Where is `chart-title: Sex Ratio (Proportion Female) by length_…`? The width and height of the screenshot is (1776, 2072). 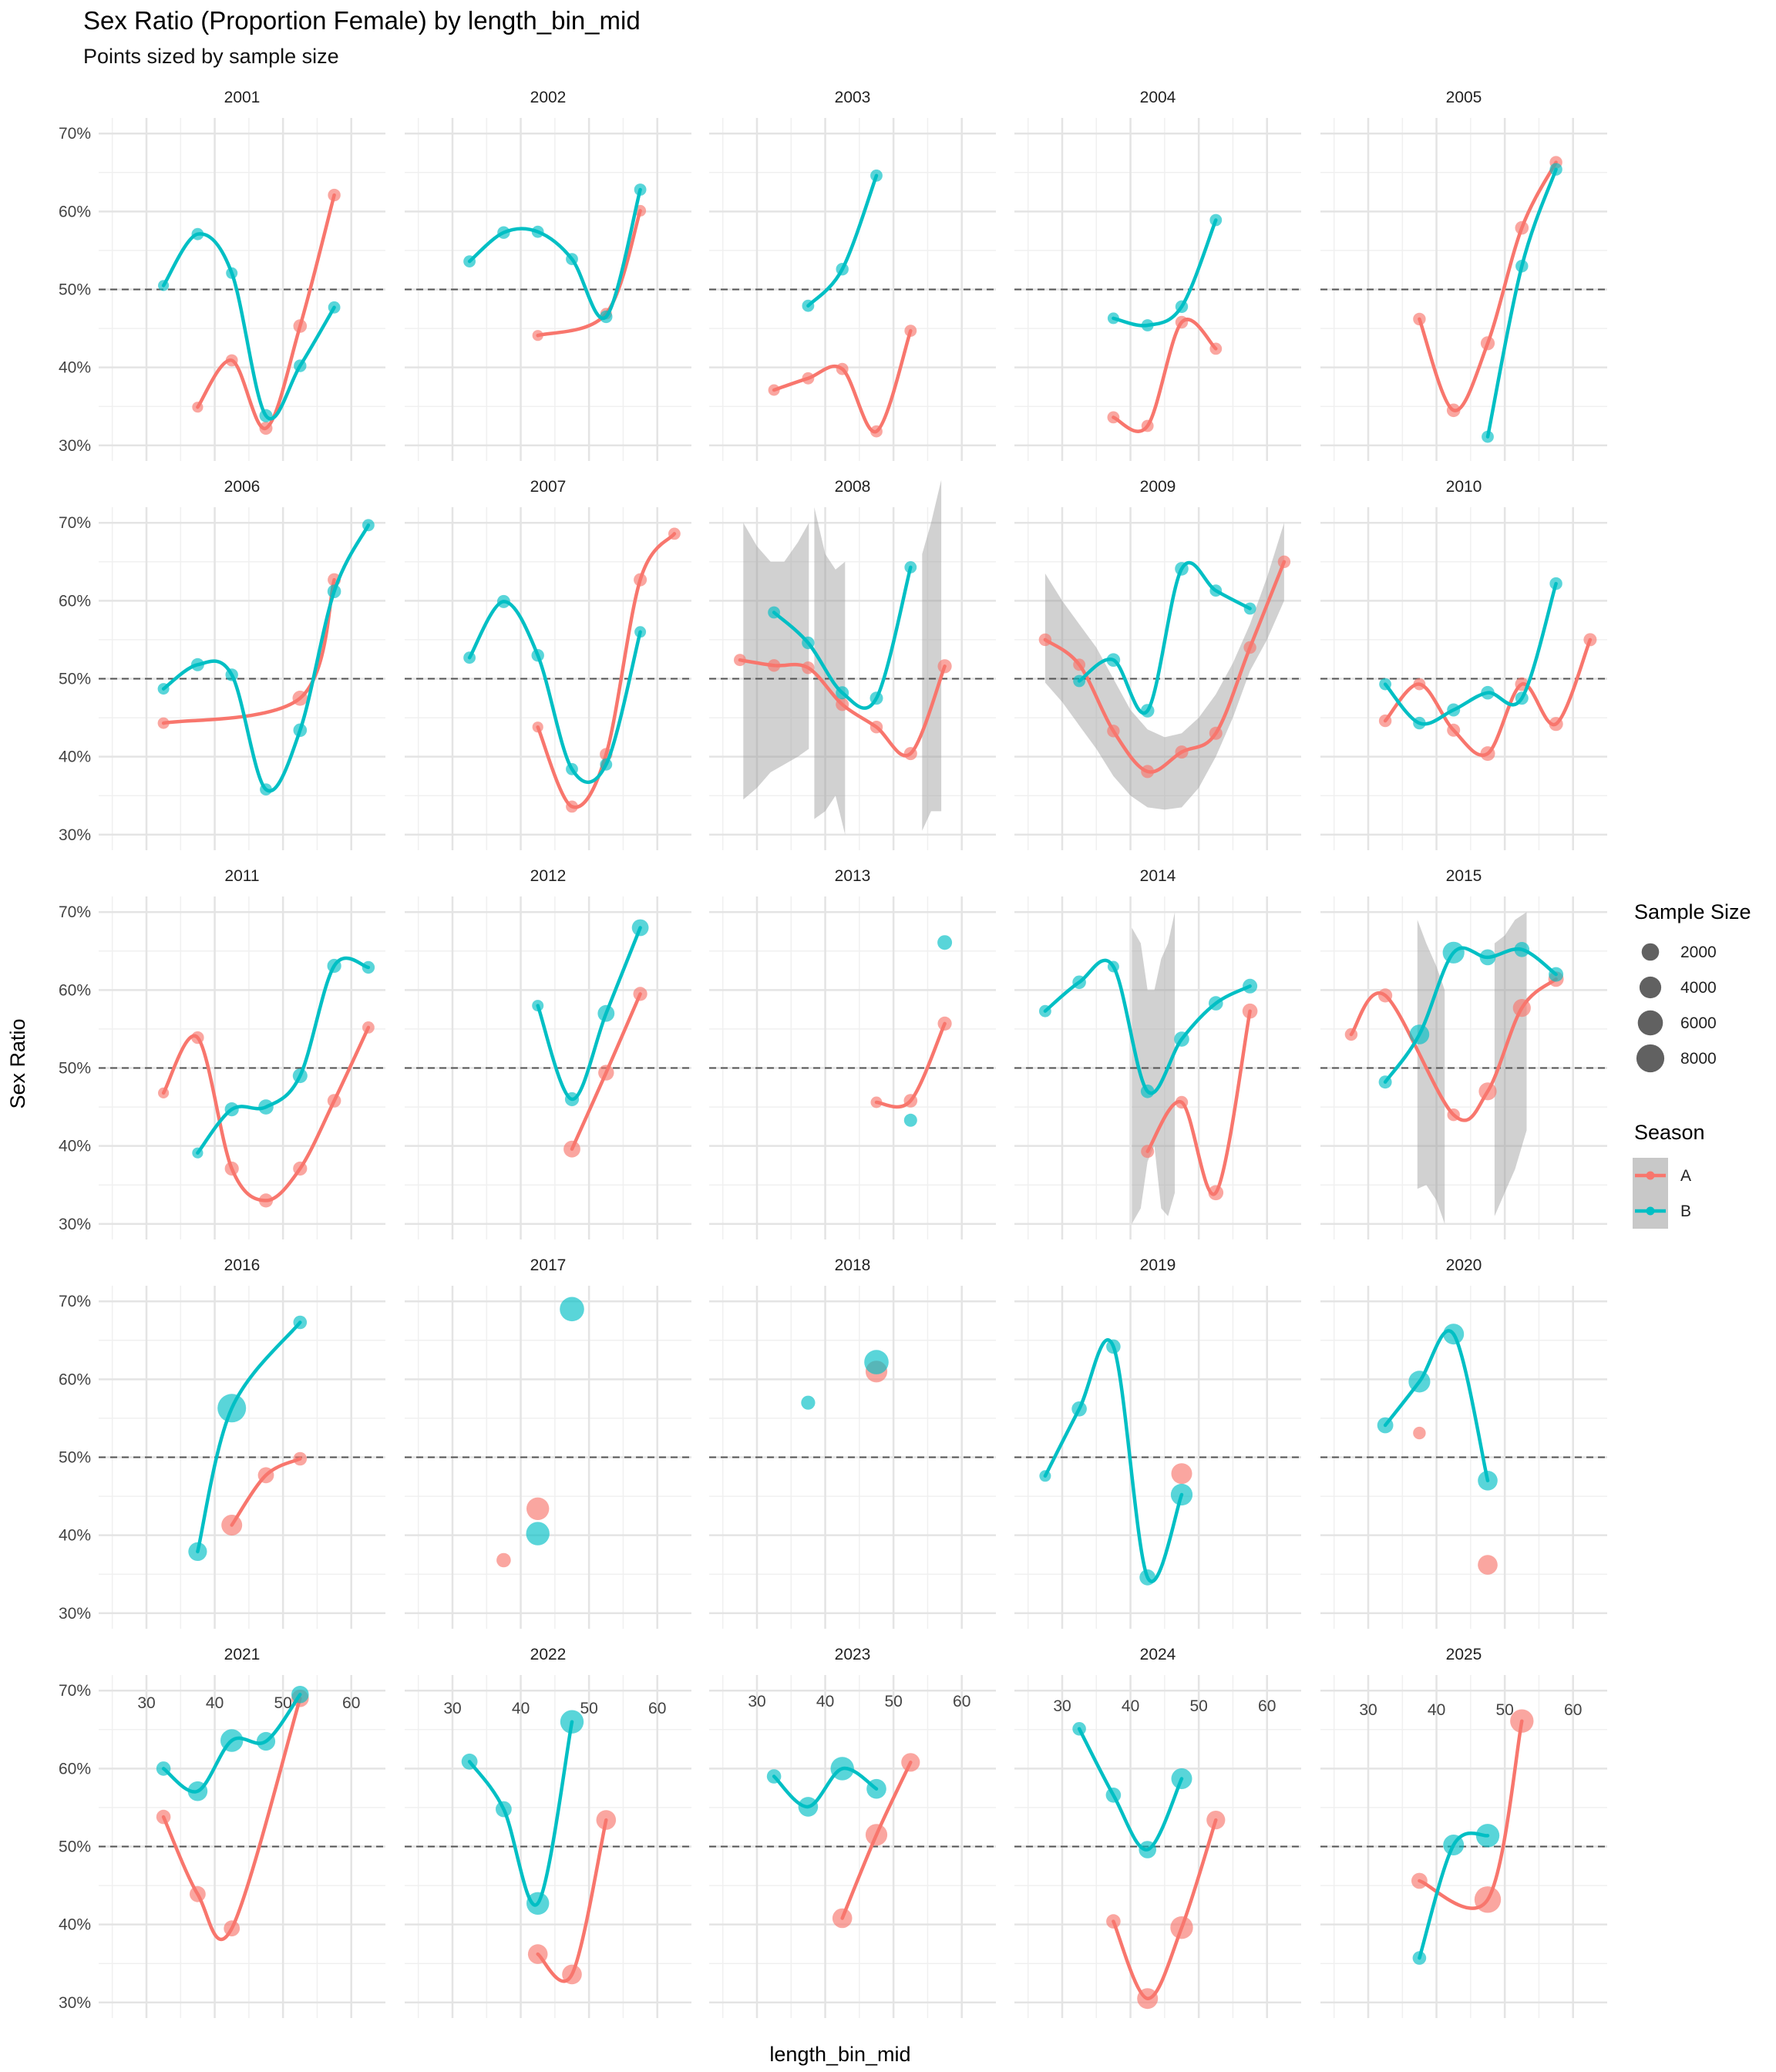 chart-title: Sex Ratio (Proportion Female) by length_… is located at coordinates (362, 21).